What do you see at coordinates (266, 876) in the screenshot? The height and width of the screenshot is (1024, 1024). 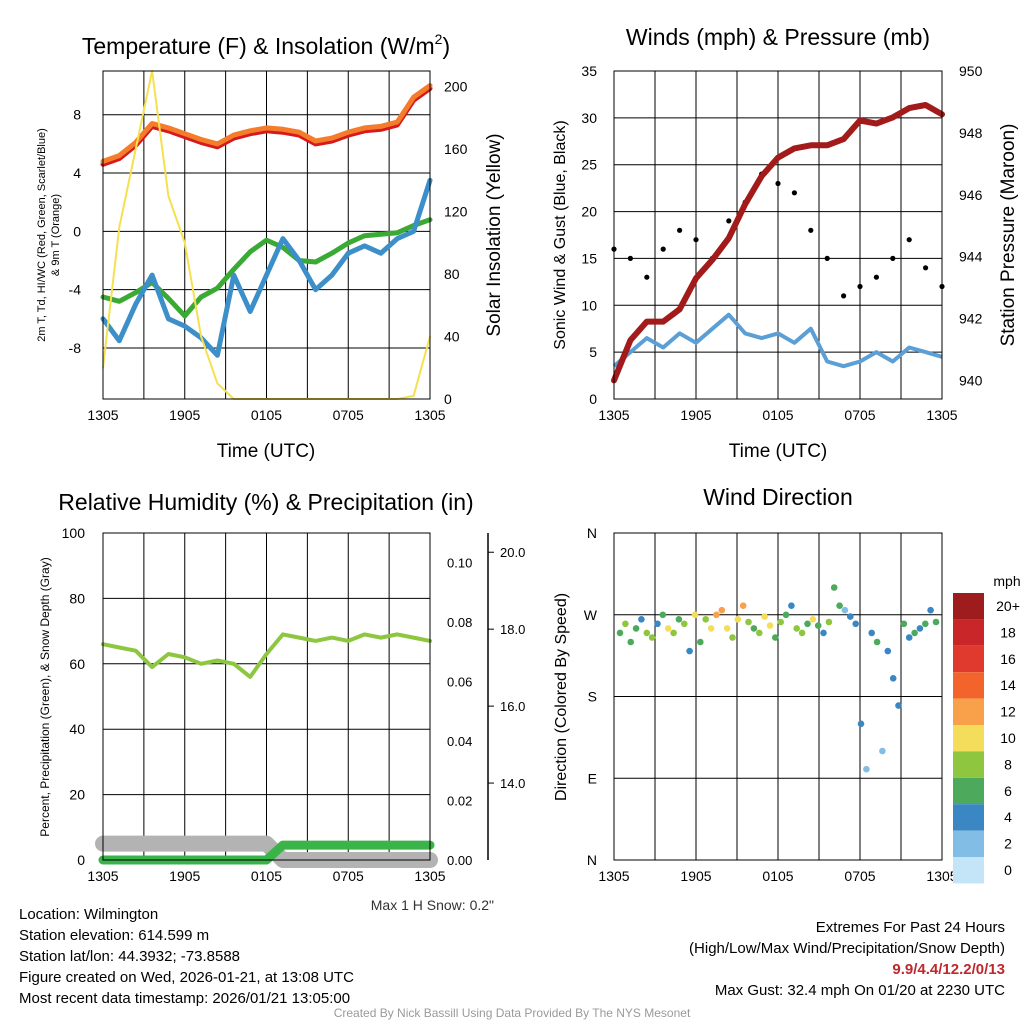 I see `humidity-xtick-label: 0105` at bounding box center [266, 876].